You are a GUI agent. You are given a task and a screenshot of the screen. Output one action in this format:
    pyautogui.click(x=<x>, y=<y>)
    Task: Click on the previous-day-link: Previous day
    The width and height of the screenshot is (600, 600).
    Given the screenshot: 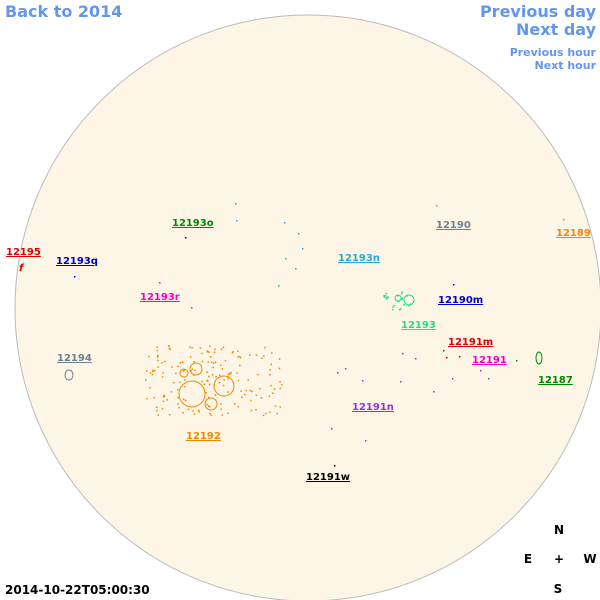 What is the action you would take?
    pyautogui.click(x=538, y=11)
    